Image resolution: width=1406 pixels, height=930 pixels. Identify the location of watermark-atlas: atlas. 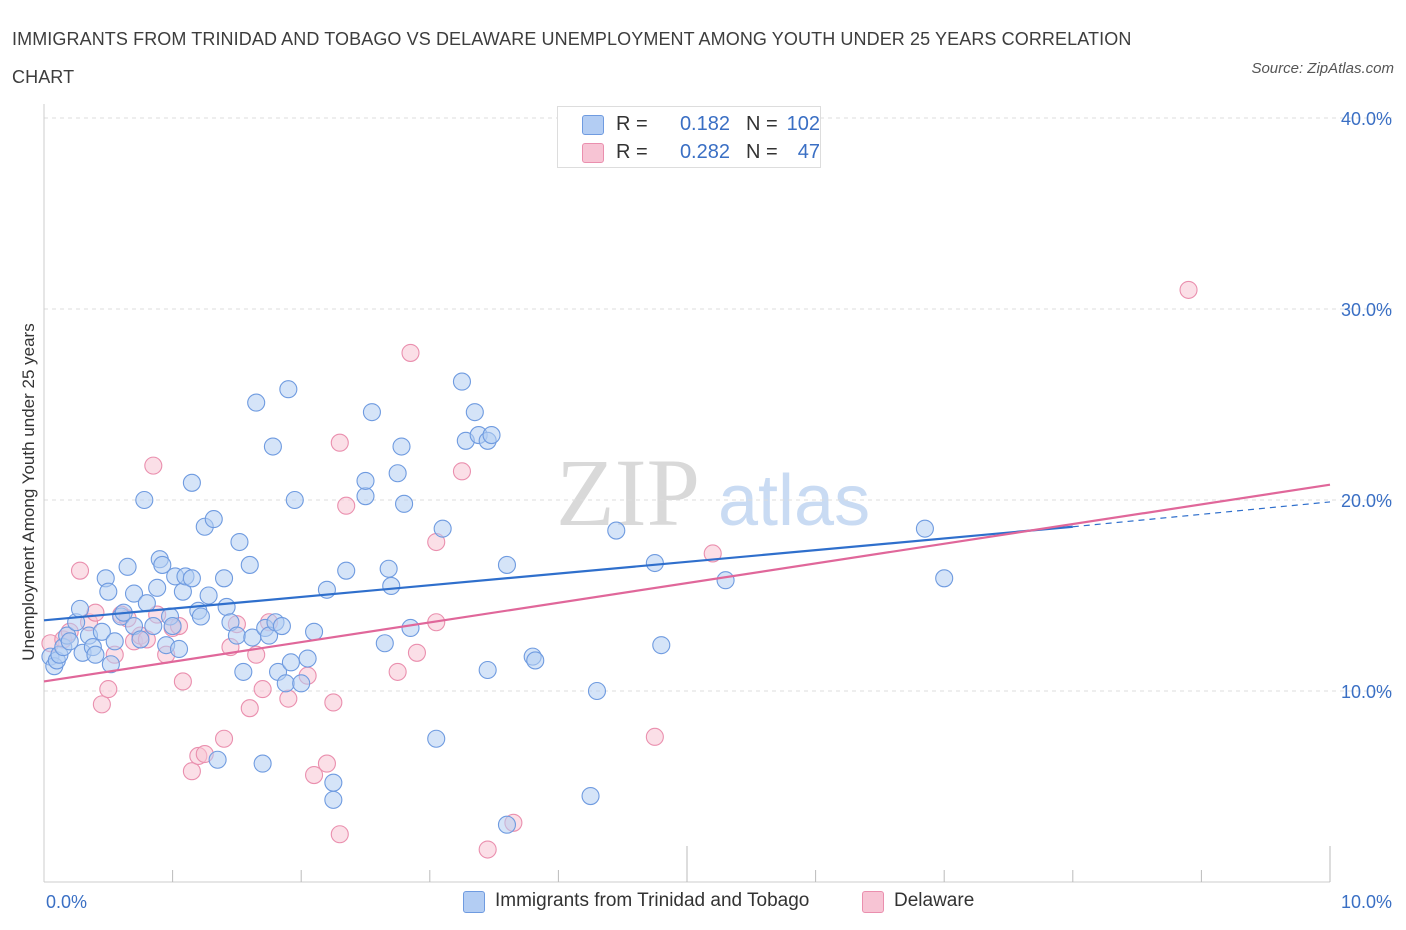
(794, 501).